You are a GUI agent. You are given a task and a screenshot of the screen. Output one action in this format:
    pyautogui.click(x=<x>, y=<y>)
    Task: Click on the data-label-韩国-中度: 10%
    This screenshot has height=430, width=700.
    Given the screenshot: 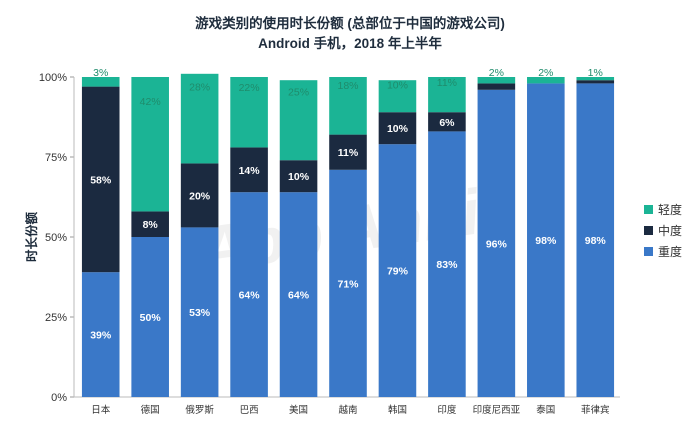 What is the action you would take?
    pyautogui.click(x=398, y=129)
    